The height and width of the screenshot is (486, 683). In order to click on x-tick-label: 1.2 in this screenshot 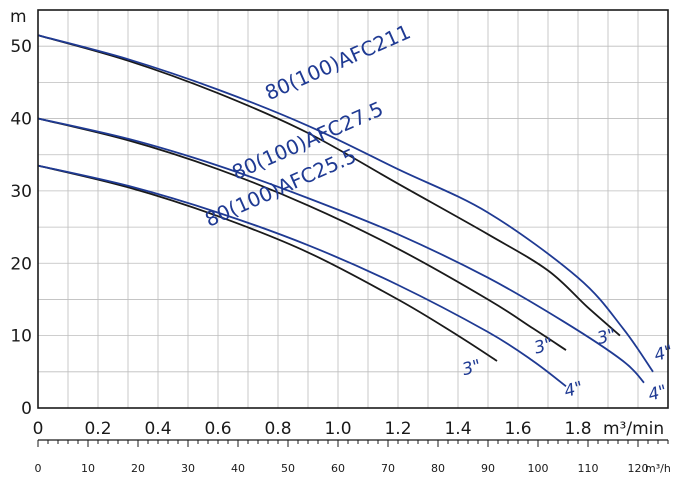, I will do `click(397, 429)`.